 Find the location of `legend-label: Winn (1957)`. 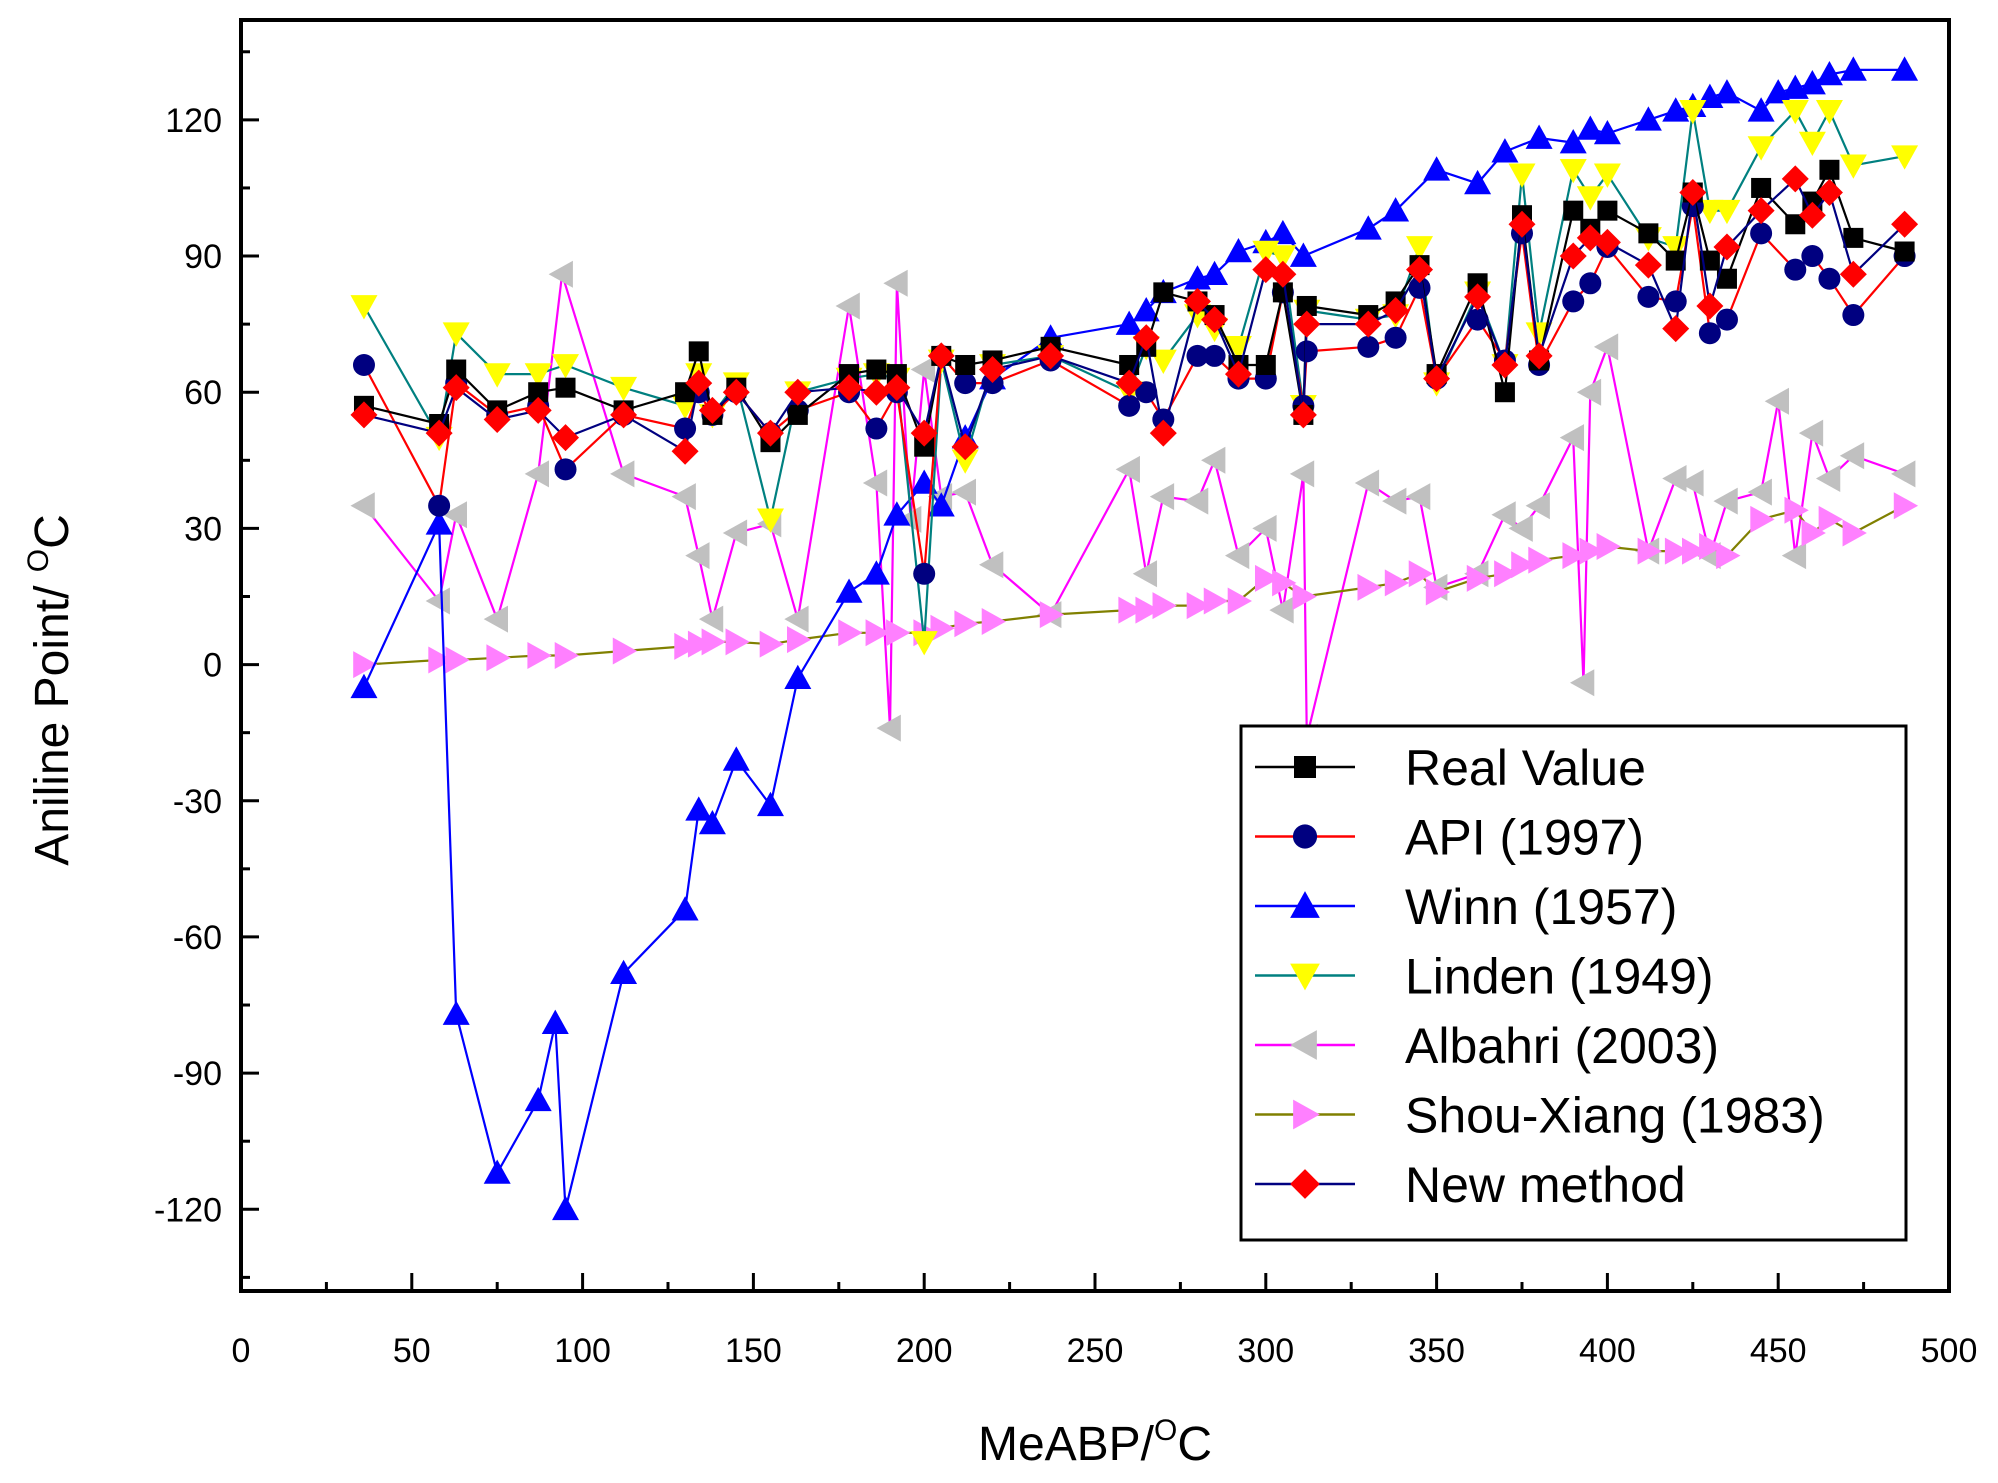

legend-label: Winn (1957) is located at coordinates (1541, 907).